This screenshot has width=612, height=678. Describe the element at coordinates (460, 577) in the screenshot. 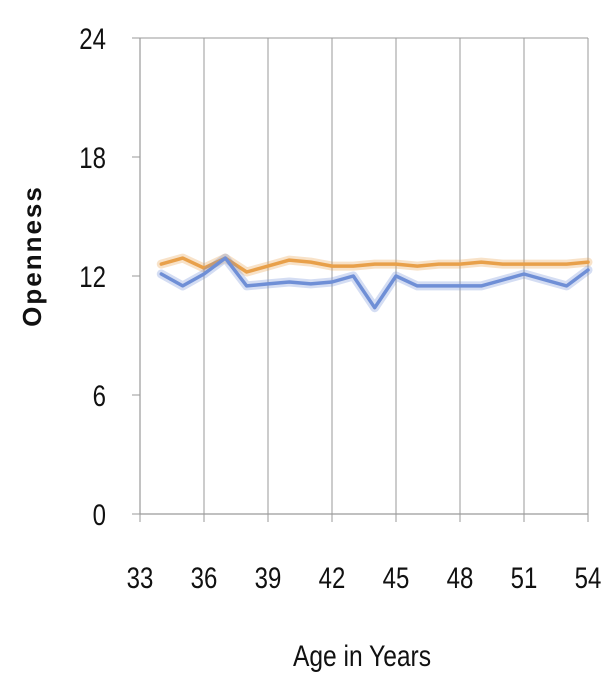

I see `x-tick-label: 48` at that location.